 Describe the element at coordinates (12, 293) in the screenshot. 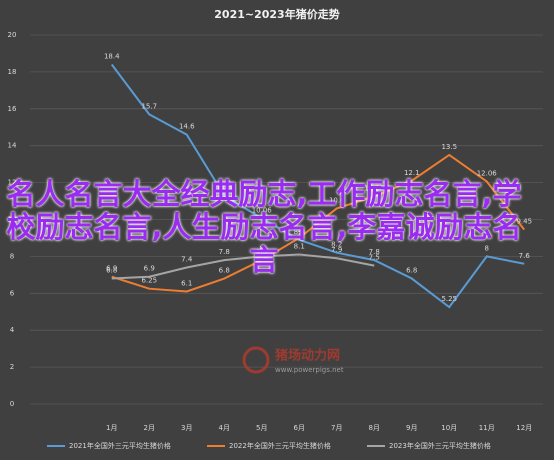

I see `y-tick-label: 6` at that location.